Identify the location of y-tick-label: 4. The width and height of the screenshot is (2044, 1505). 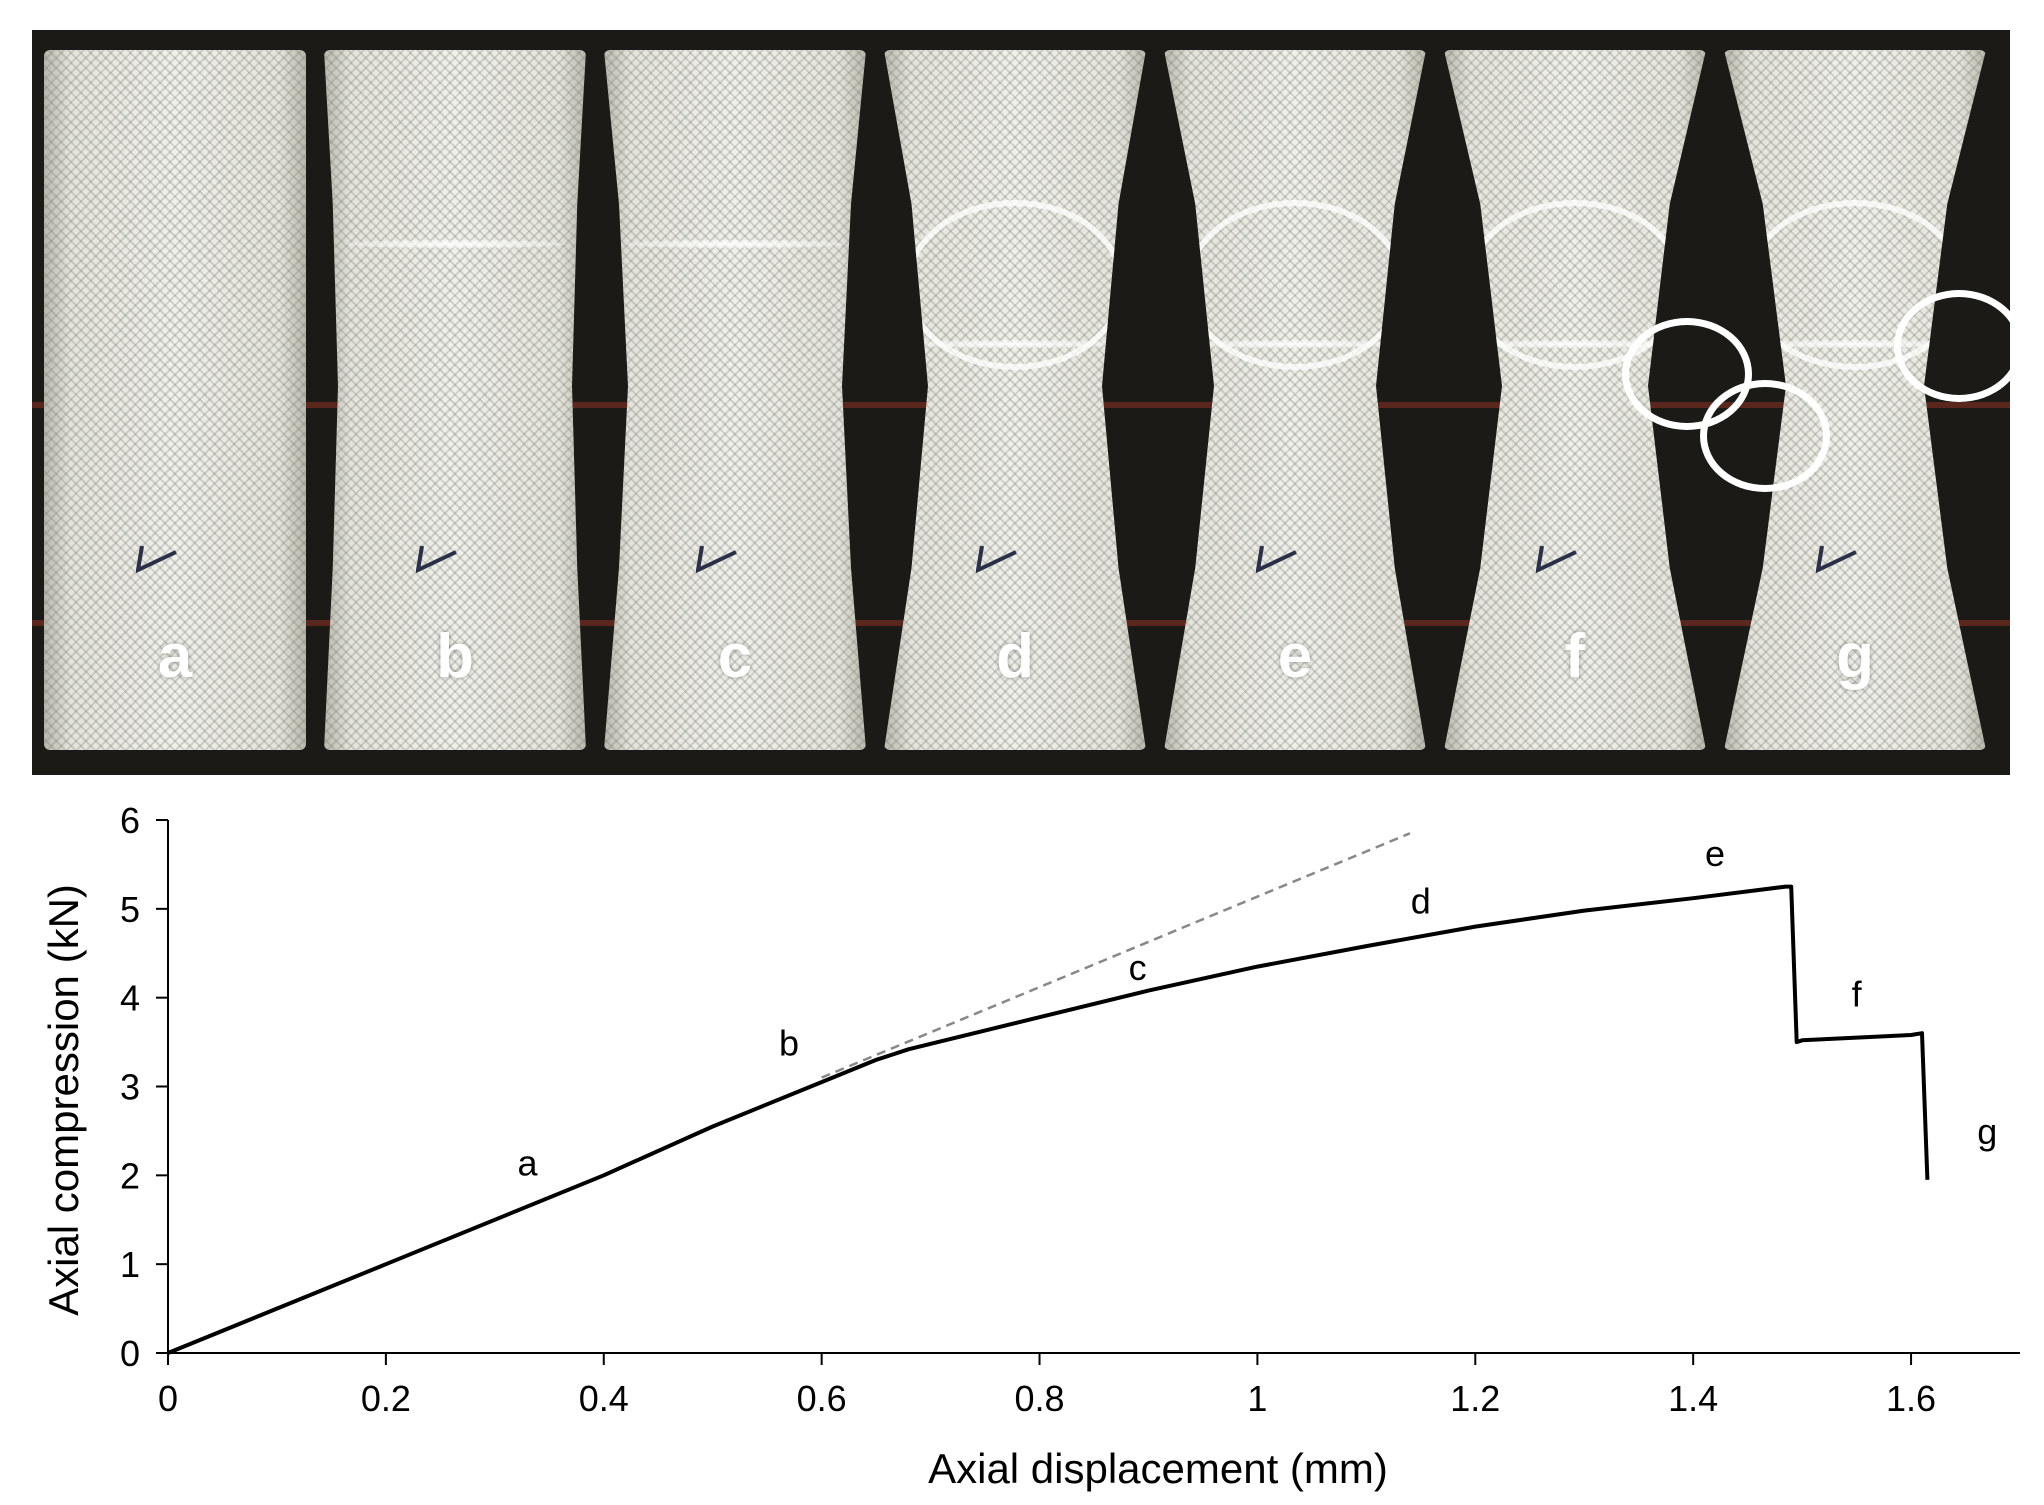
(130, 998).